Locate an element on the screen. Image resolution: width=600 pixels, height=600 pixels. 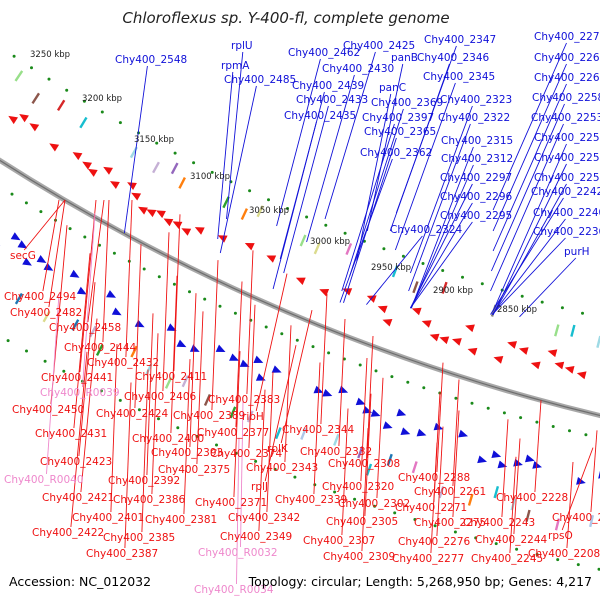
forward-gene-label: Chy400_2485 is located at coordinates (260, 80).